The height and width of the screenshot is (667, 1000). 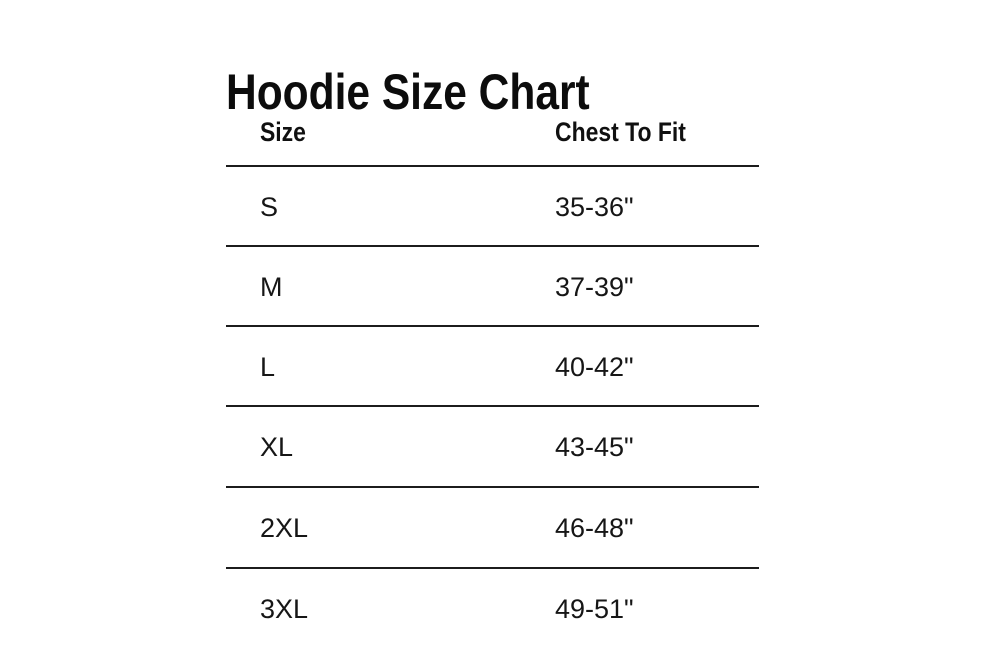 I want to click on page-title: Hoodie Size Chart, so click(x=440, y=92).